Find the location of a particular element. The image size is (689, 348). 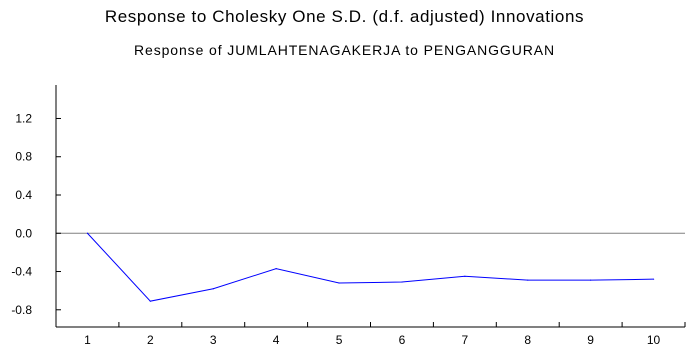

y-tick-label: 0.8 is located at coordinates (23, 157).